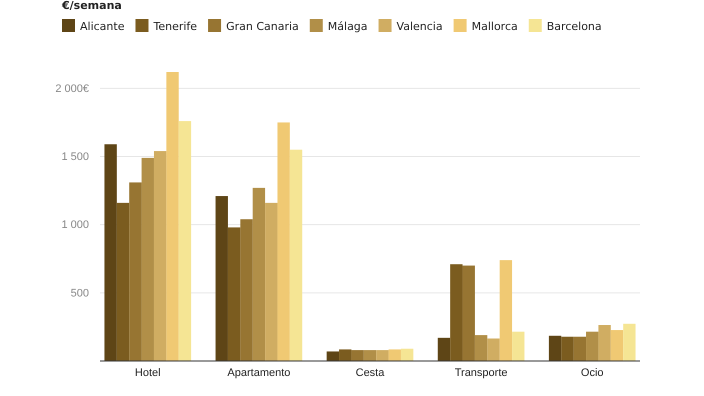 The image size is (704, 396). Describe the element at coordinates (75, 157) in the screenshot. I see `y-tick-label: 1 500` at that location.